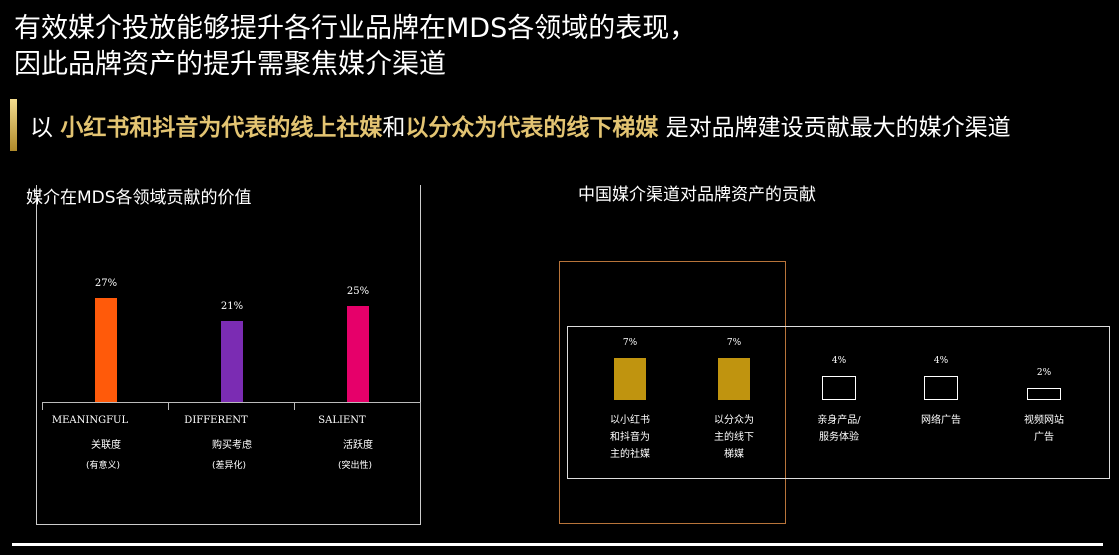 The height and width of the screenshot is (555, 1119). Describe the element at coordinates (232, 361) in the screenshot. I see `bar-different` at that location.